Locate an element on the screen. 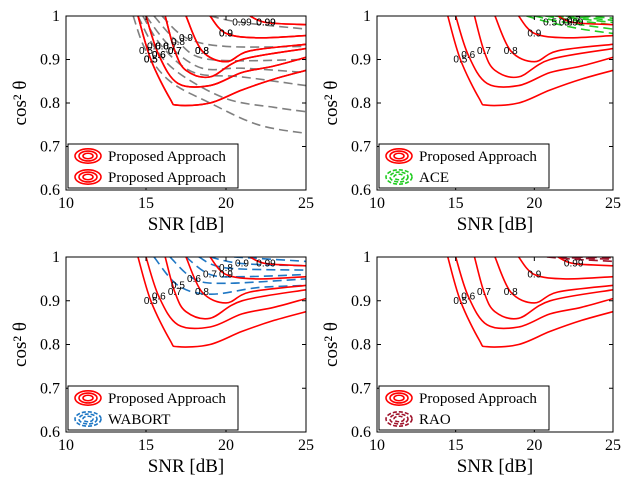  contour-proposed-approach-0.6 is located at coordinates (533, 293).